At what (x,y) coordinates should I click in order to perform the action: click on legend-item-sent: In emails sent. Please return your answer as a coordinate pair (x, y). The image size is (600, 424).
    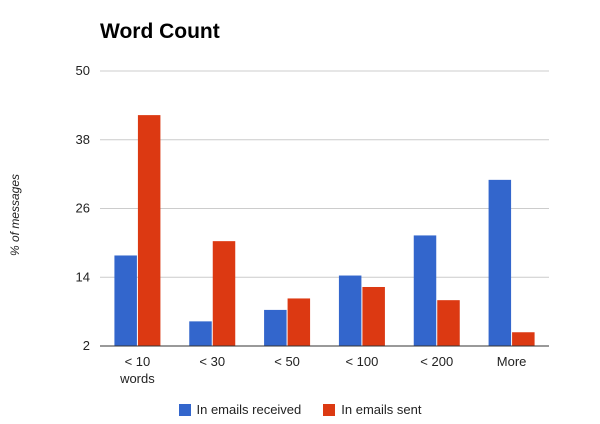
    Looking at the image, I should click on (372, 409).